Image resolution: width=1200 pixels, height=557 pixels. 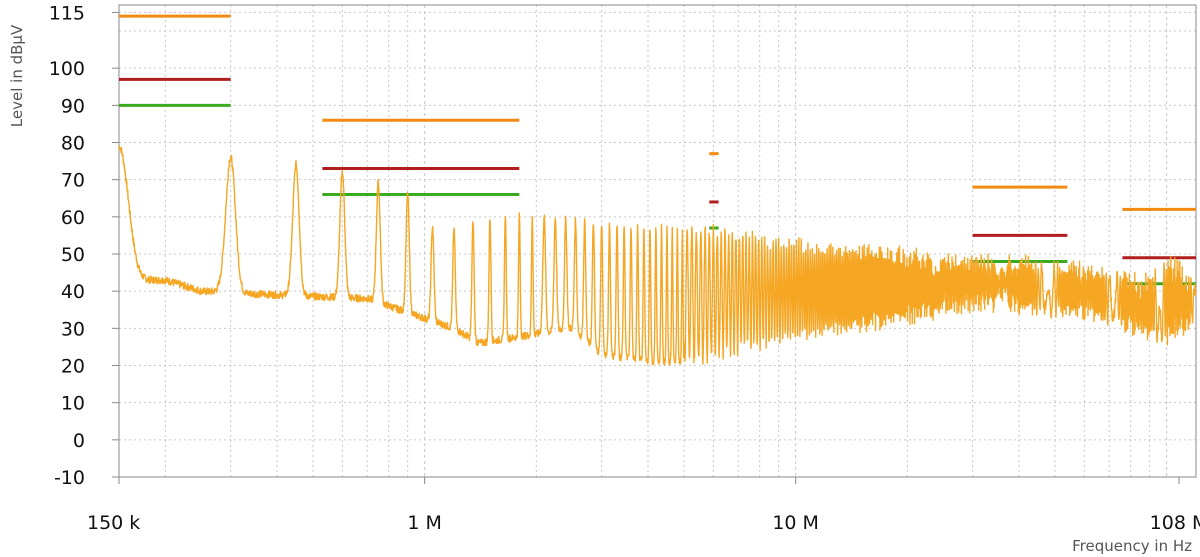 What do you see at coordinates (1132, 546) in the screenshot?
I see `x-axis-label: Frequency in Hz` at bounding box center [1132, 546].